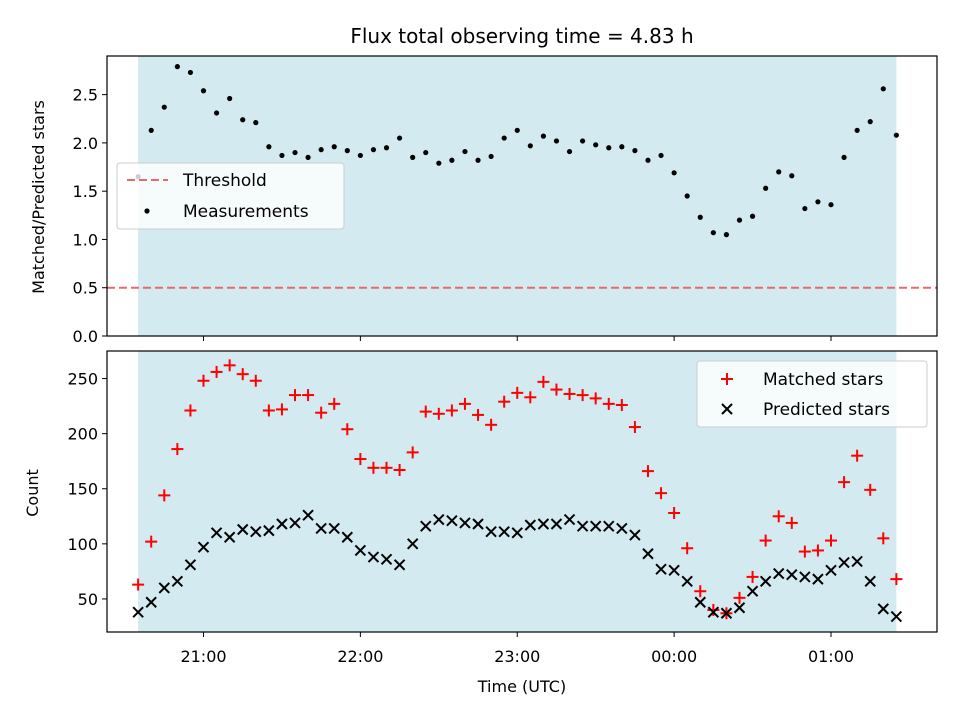 Image resolution: width=960 pixels, height=724 pixels. What do you see at coordinates (88, 599) in the screenshot?
I see `bottom-ytick-label: 50` at bounding box center [88, 599].